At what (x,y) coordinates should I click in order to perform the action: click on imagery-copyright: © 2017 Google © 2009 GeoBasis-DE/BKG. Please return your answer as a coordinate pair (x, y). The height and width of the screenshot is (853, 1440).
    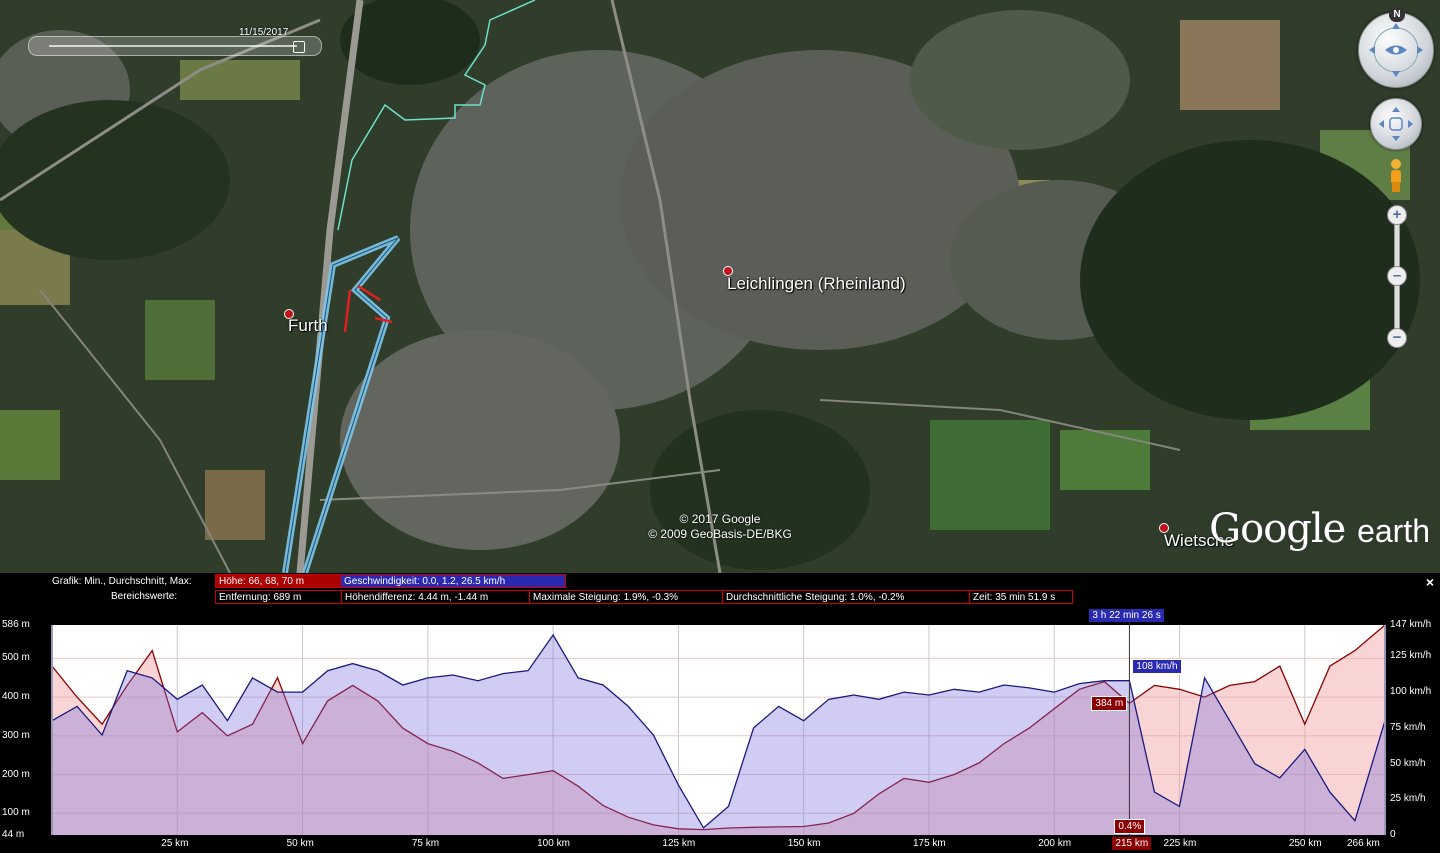
    Looking at the image, I should click on (720, 527).